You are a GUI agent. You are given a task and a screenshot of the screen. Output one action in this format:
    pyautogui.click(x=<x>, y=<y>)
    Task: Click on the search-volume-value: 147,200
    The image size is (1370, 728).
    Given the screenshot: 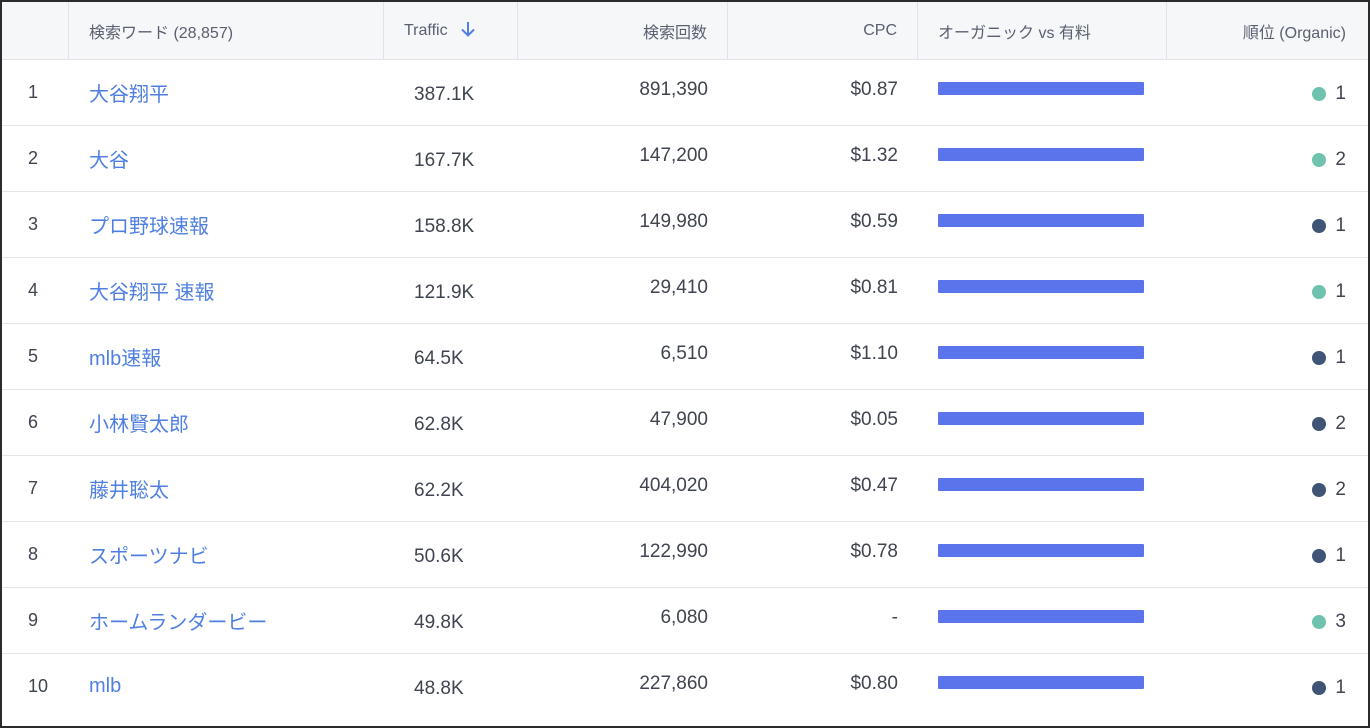 What is the action you would take?
    pyautogui.click(x=673, y=155)
    